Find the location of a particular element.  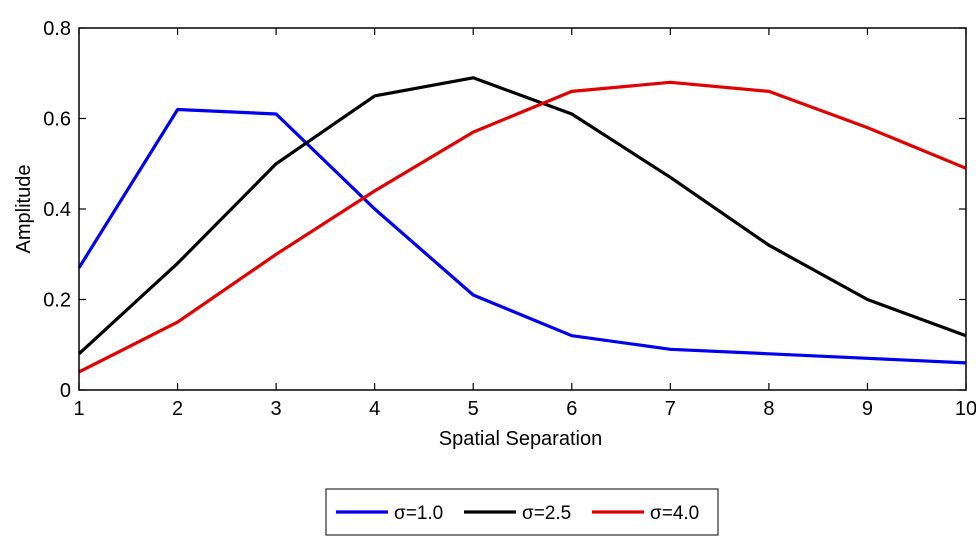

legend-box is located at coordinates (522, 512).